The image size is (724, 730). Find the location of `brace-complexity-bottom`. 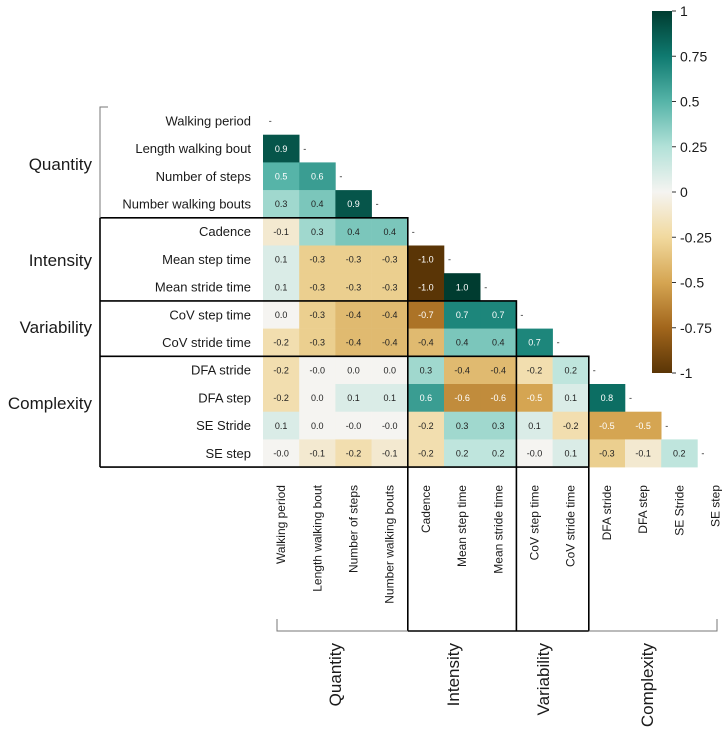

brace-complexity-bottom is located at coordinates (653, 625).